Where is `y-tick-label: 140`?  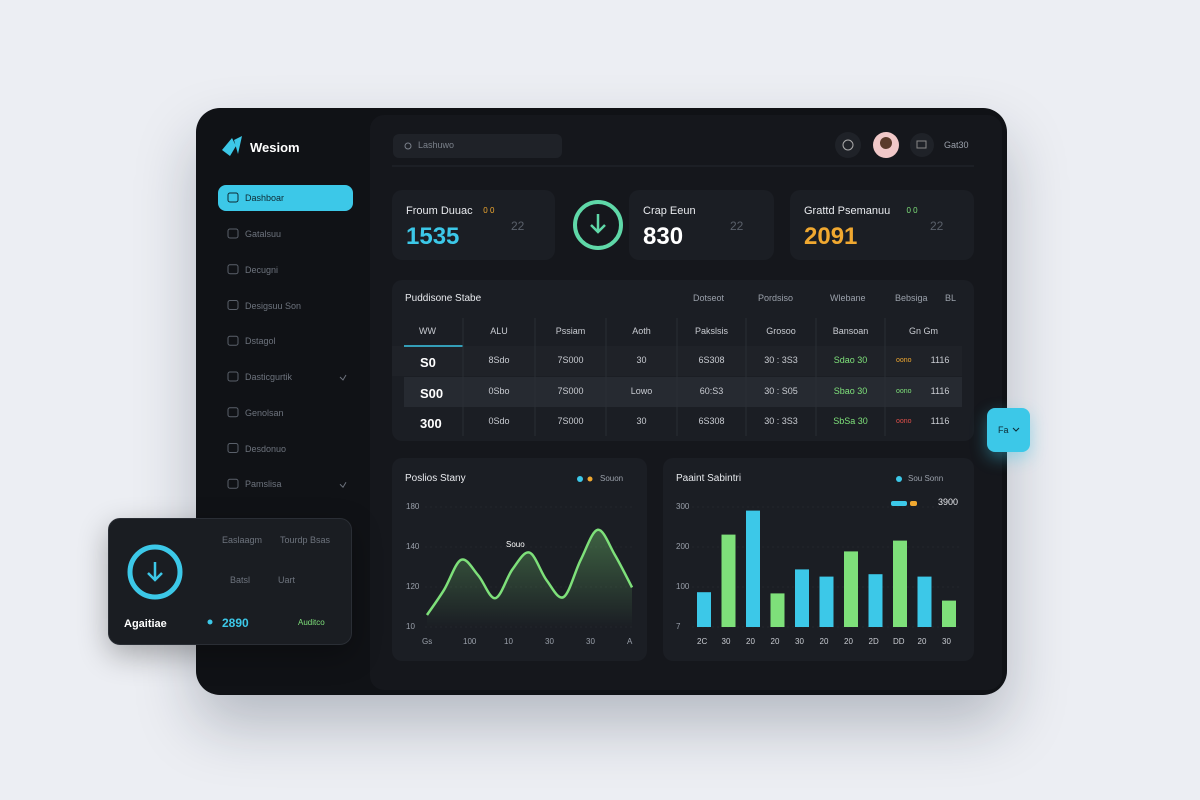 y-tick-label: 140 is located at coordinates (413, 546).